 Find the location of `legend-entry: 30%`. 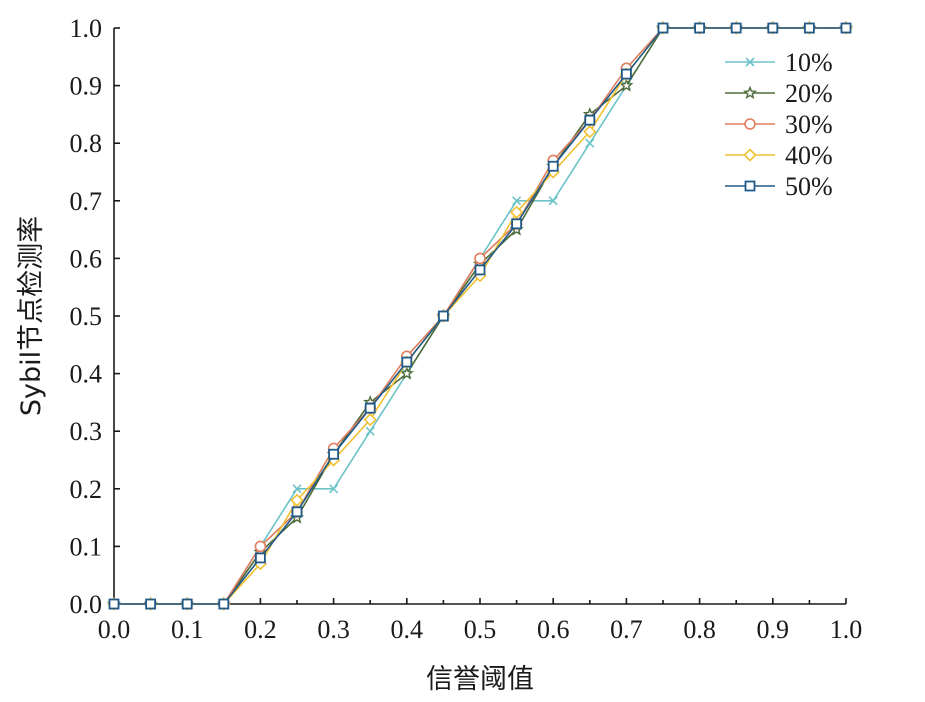

legend-entry: 30% is located at coordinates (779, 124).